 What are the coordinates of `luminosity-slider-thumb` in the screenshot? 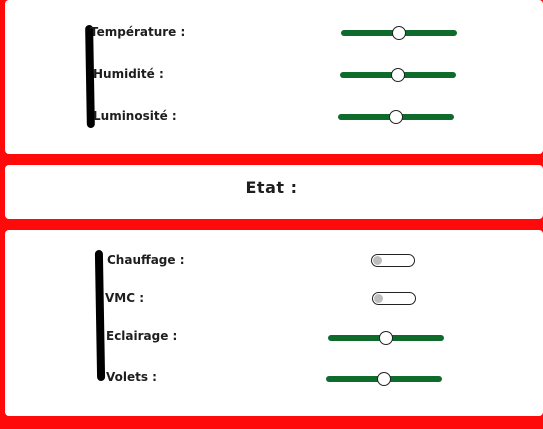 It's located at (396, 117).